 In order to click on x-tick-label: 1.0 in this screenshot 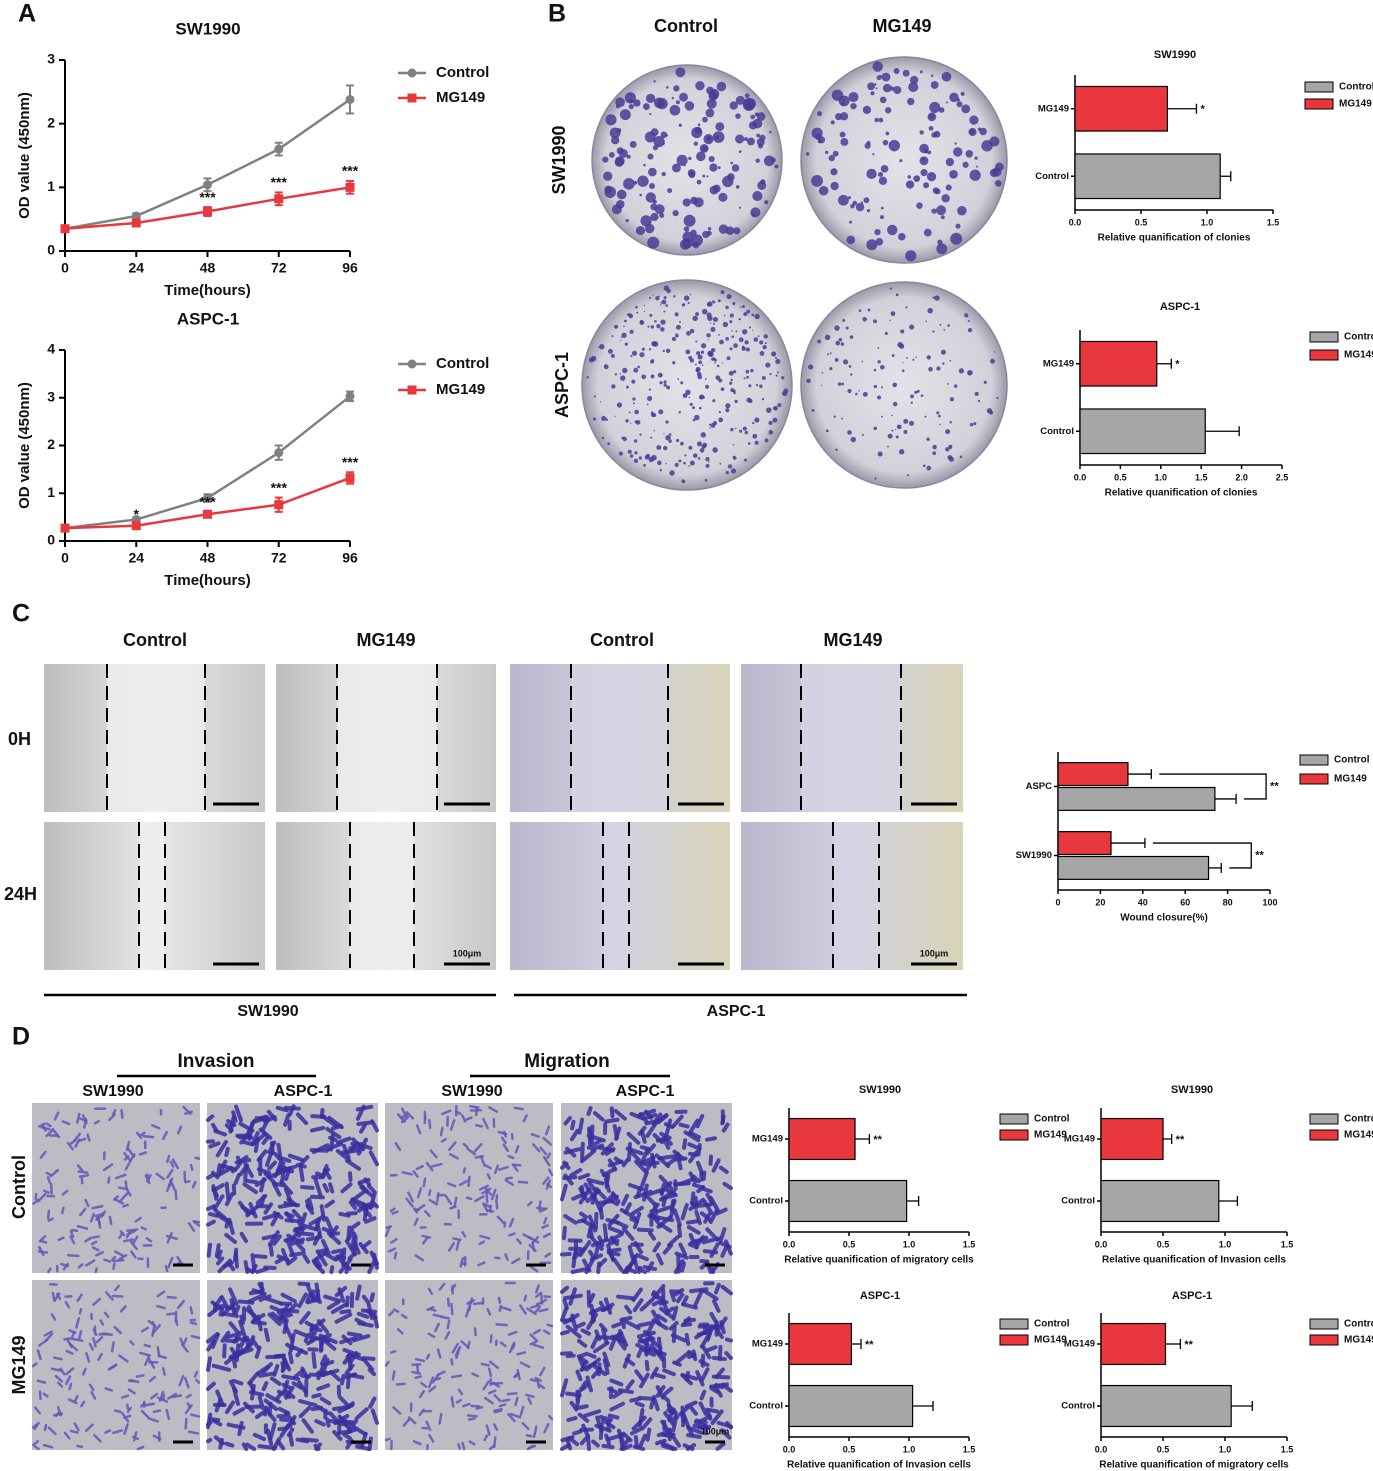, I will do `click(909, 1244)`.